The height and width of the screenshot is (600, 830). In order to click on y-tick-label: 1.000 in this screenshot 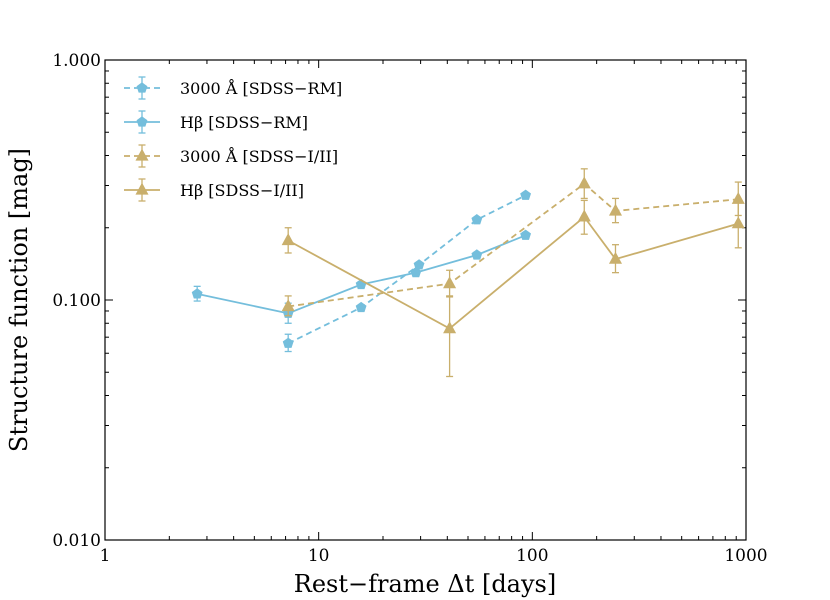, I will do `click(76, 61)`.